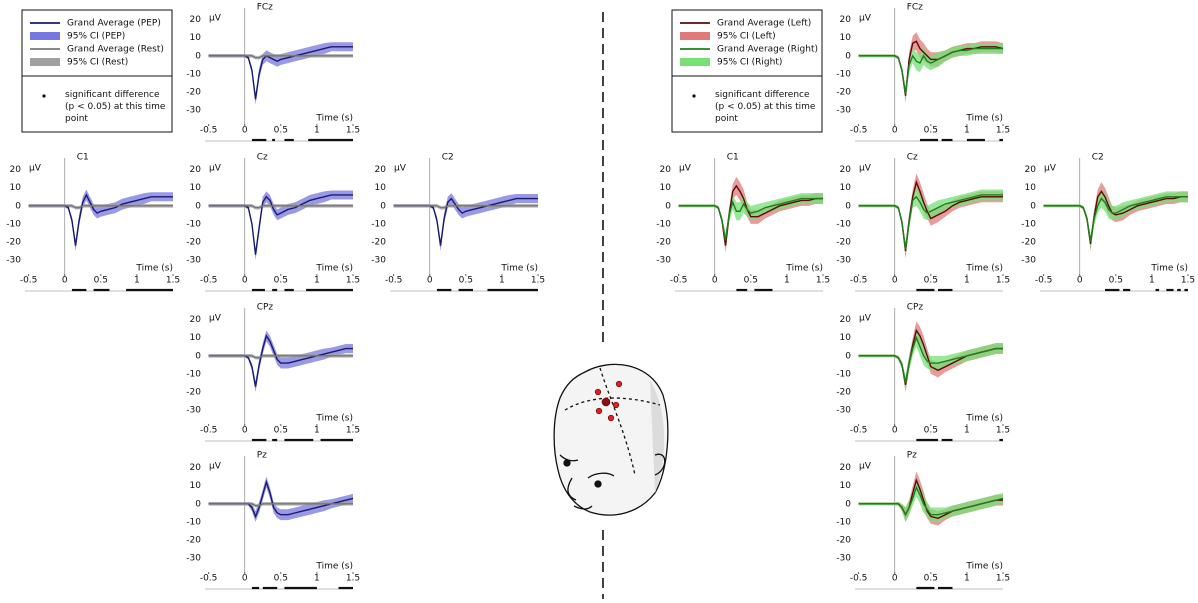  I want to click on legend-swatch, so click(45, 36).